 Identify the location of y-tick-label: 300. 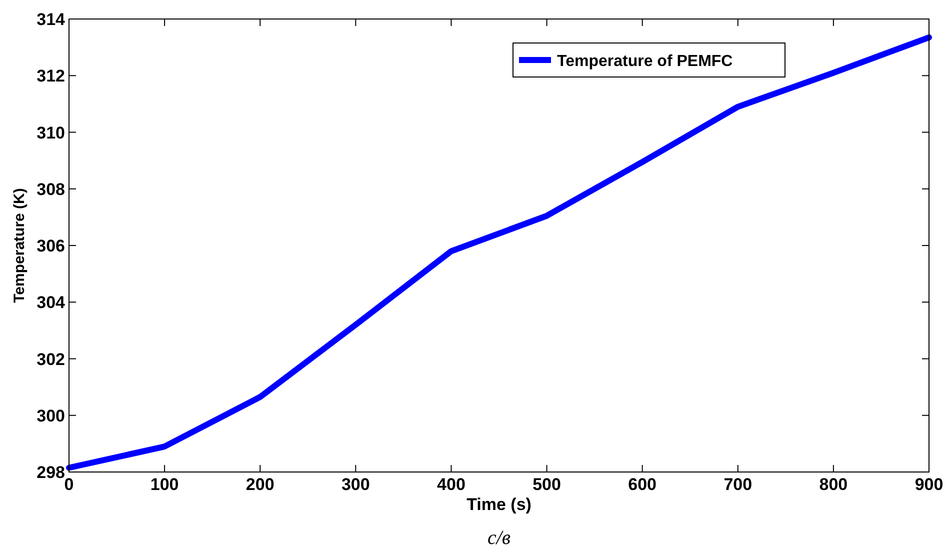
(50, 416).